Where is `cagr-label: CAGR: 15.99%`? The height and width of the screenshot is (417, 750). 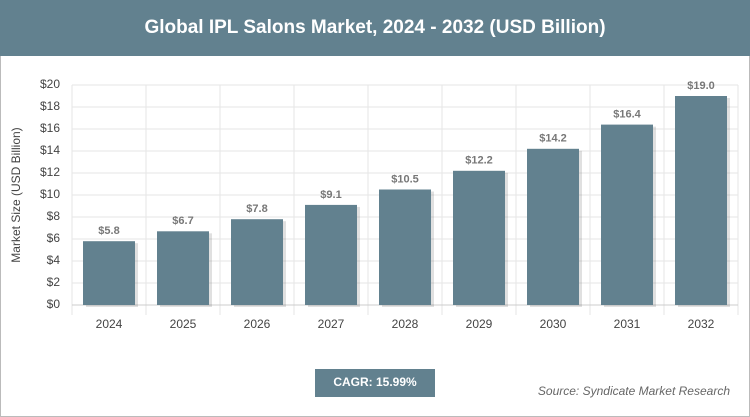
cagr-label: CAGR: 15.99% is located at coordinates (375, 382).